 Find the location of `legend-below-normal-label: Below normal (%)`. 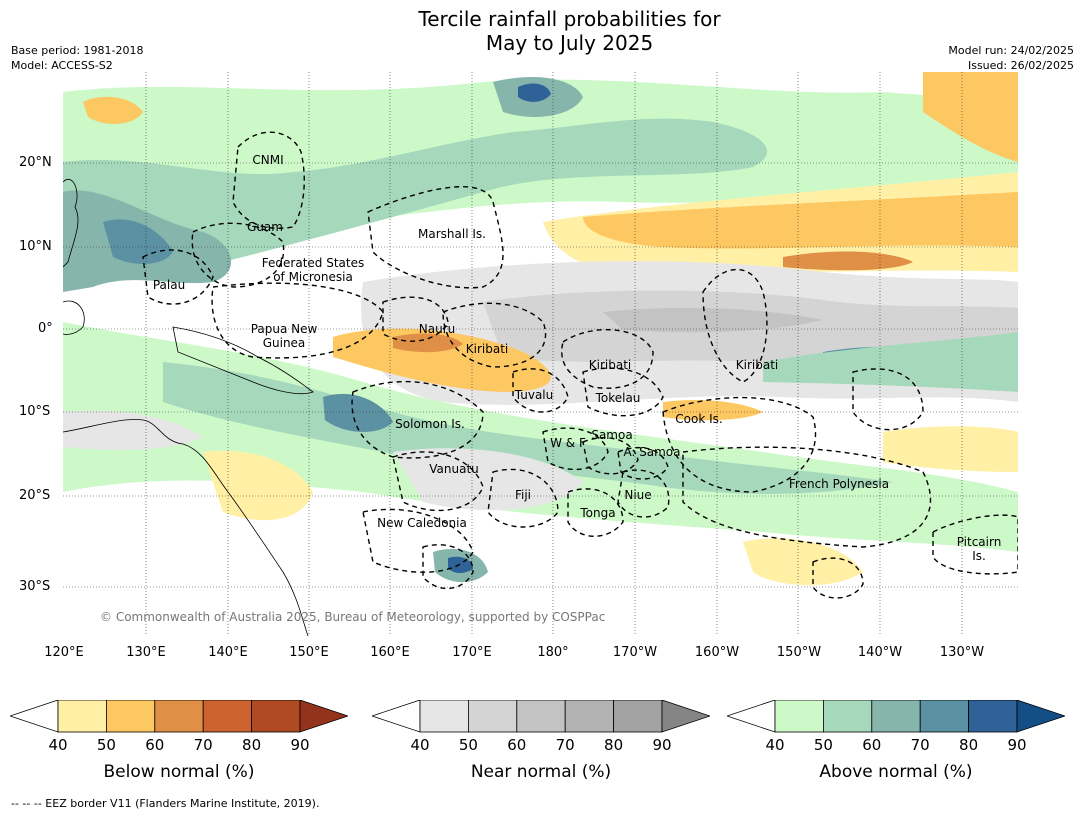

legend-below-normal-label: Below normal (%) is located at coordinates (179, 772).